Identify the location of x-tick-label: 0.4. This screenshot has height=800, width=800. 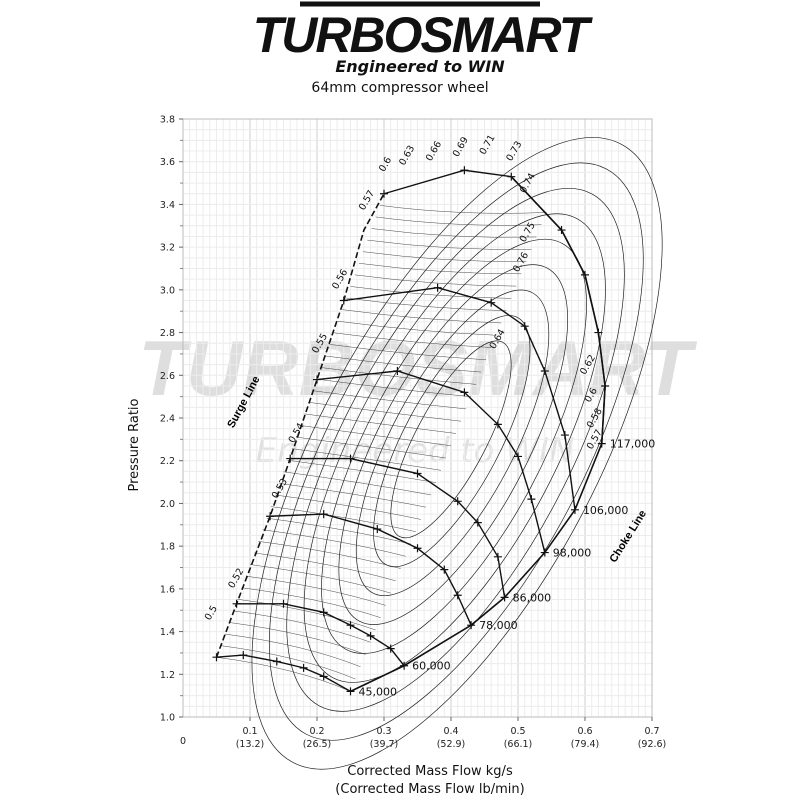
(450, 731).